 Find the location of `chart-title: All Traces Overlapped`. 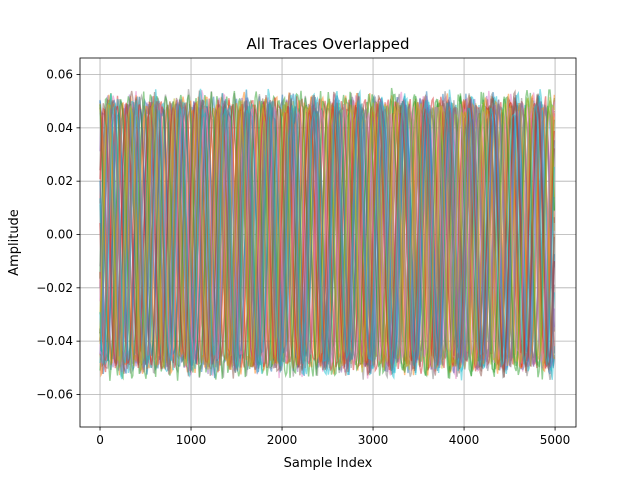

chart-title: All Traces Overlapped is located at coordinates (328, 44).